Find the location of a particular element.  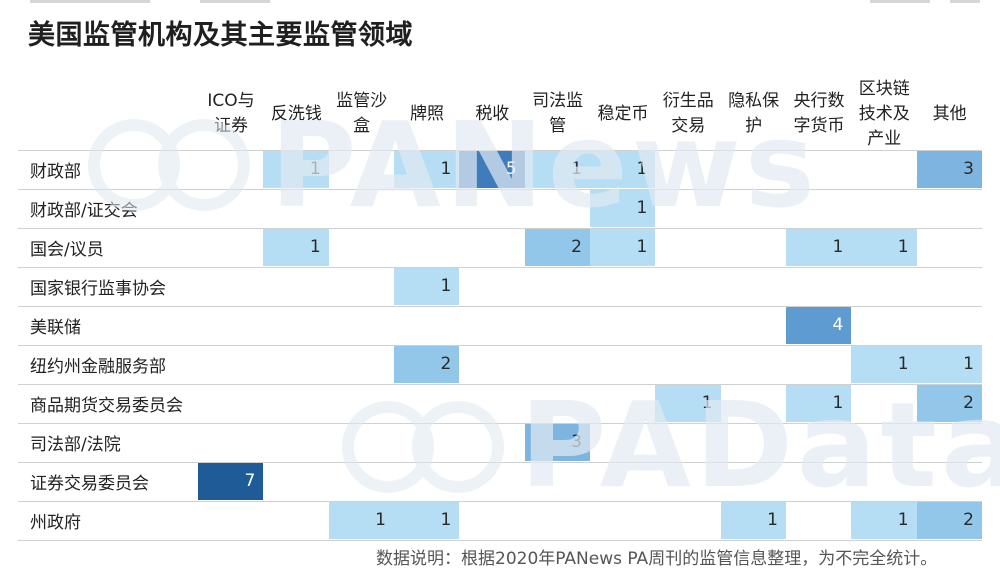

row-label: 州政府 is located at coordinates (55, 522).